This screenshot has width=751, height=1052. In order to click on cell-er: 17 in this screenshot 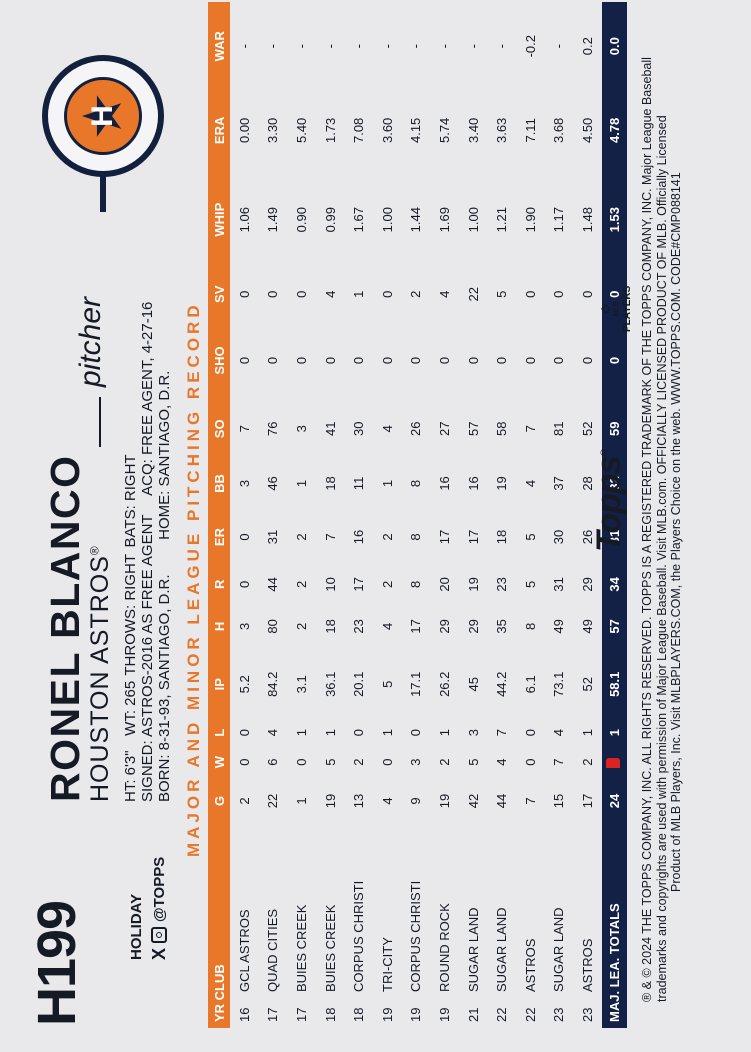, I will do `click(444, 537)`.